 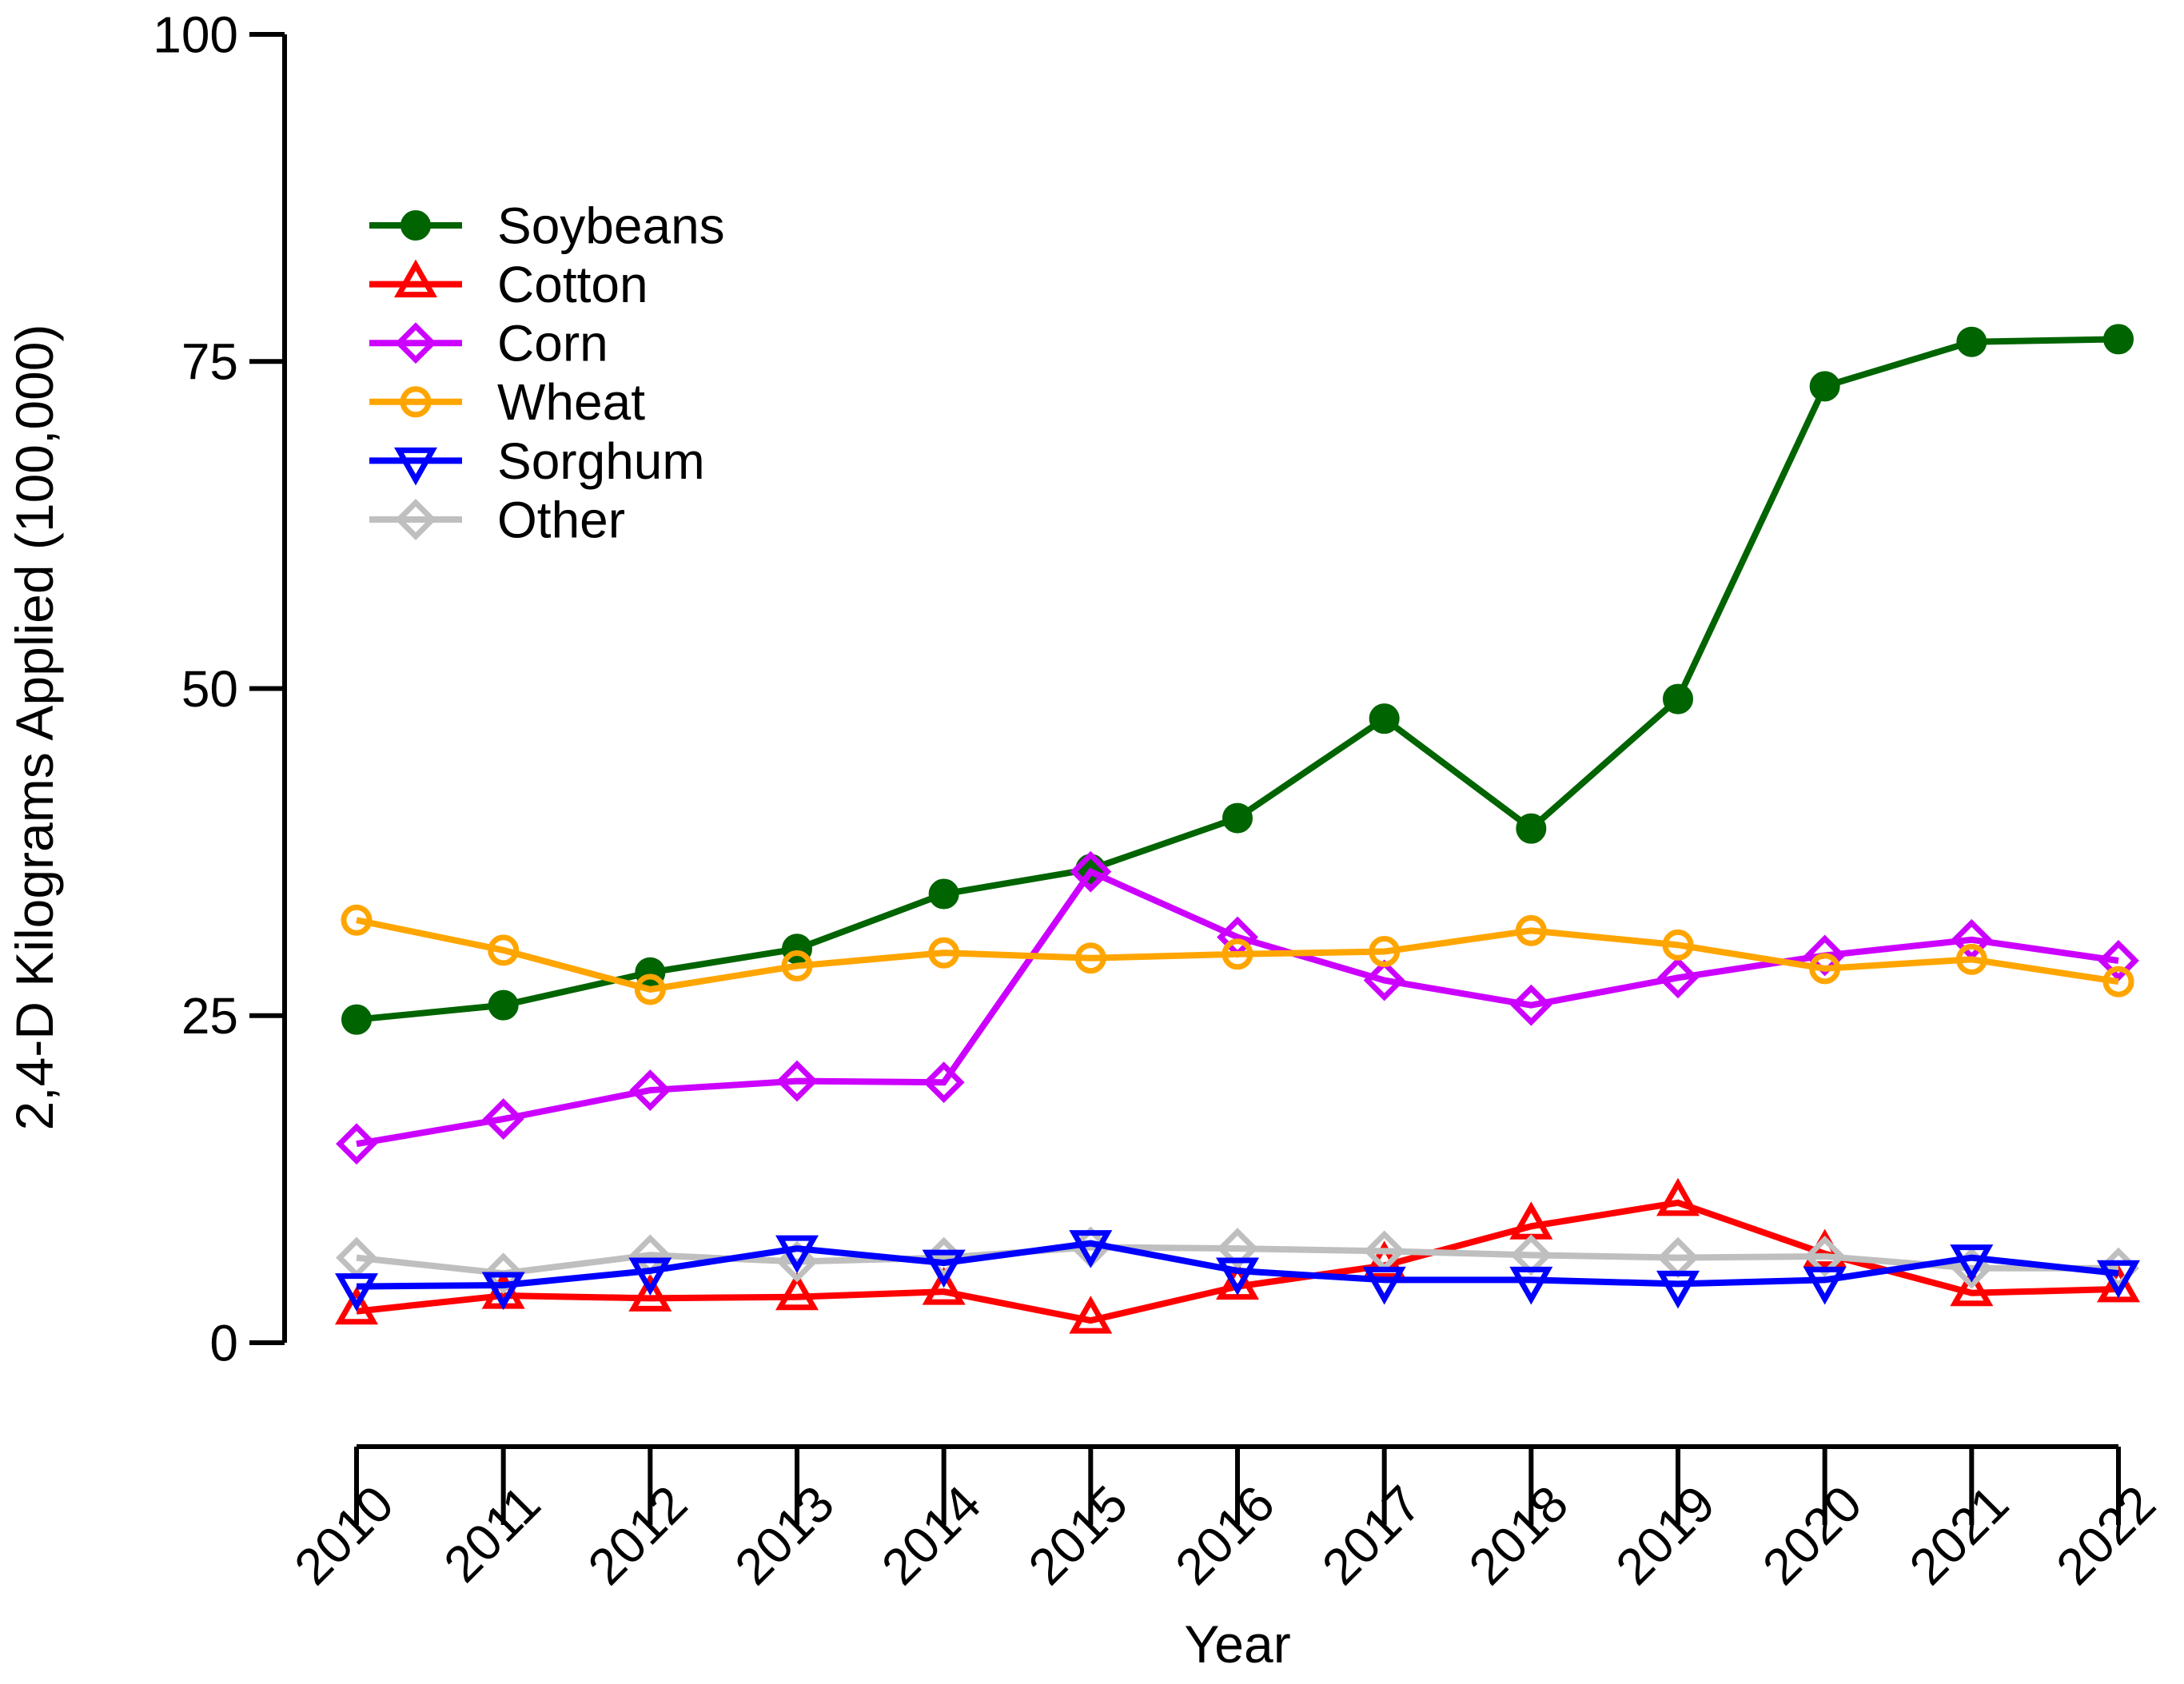 I want to click on x-tick-label: 2013, so click(x=784, y=1535).